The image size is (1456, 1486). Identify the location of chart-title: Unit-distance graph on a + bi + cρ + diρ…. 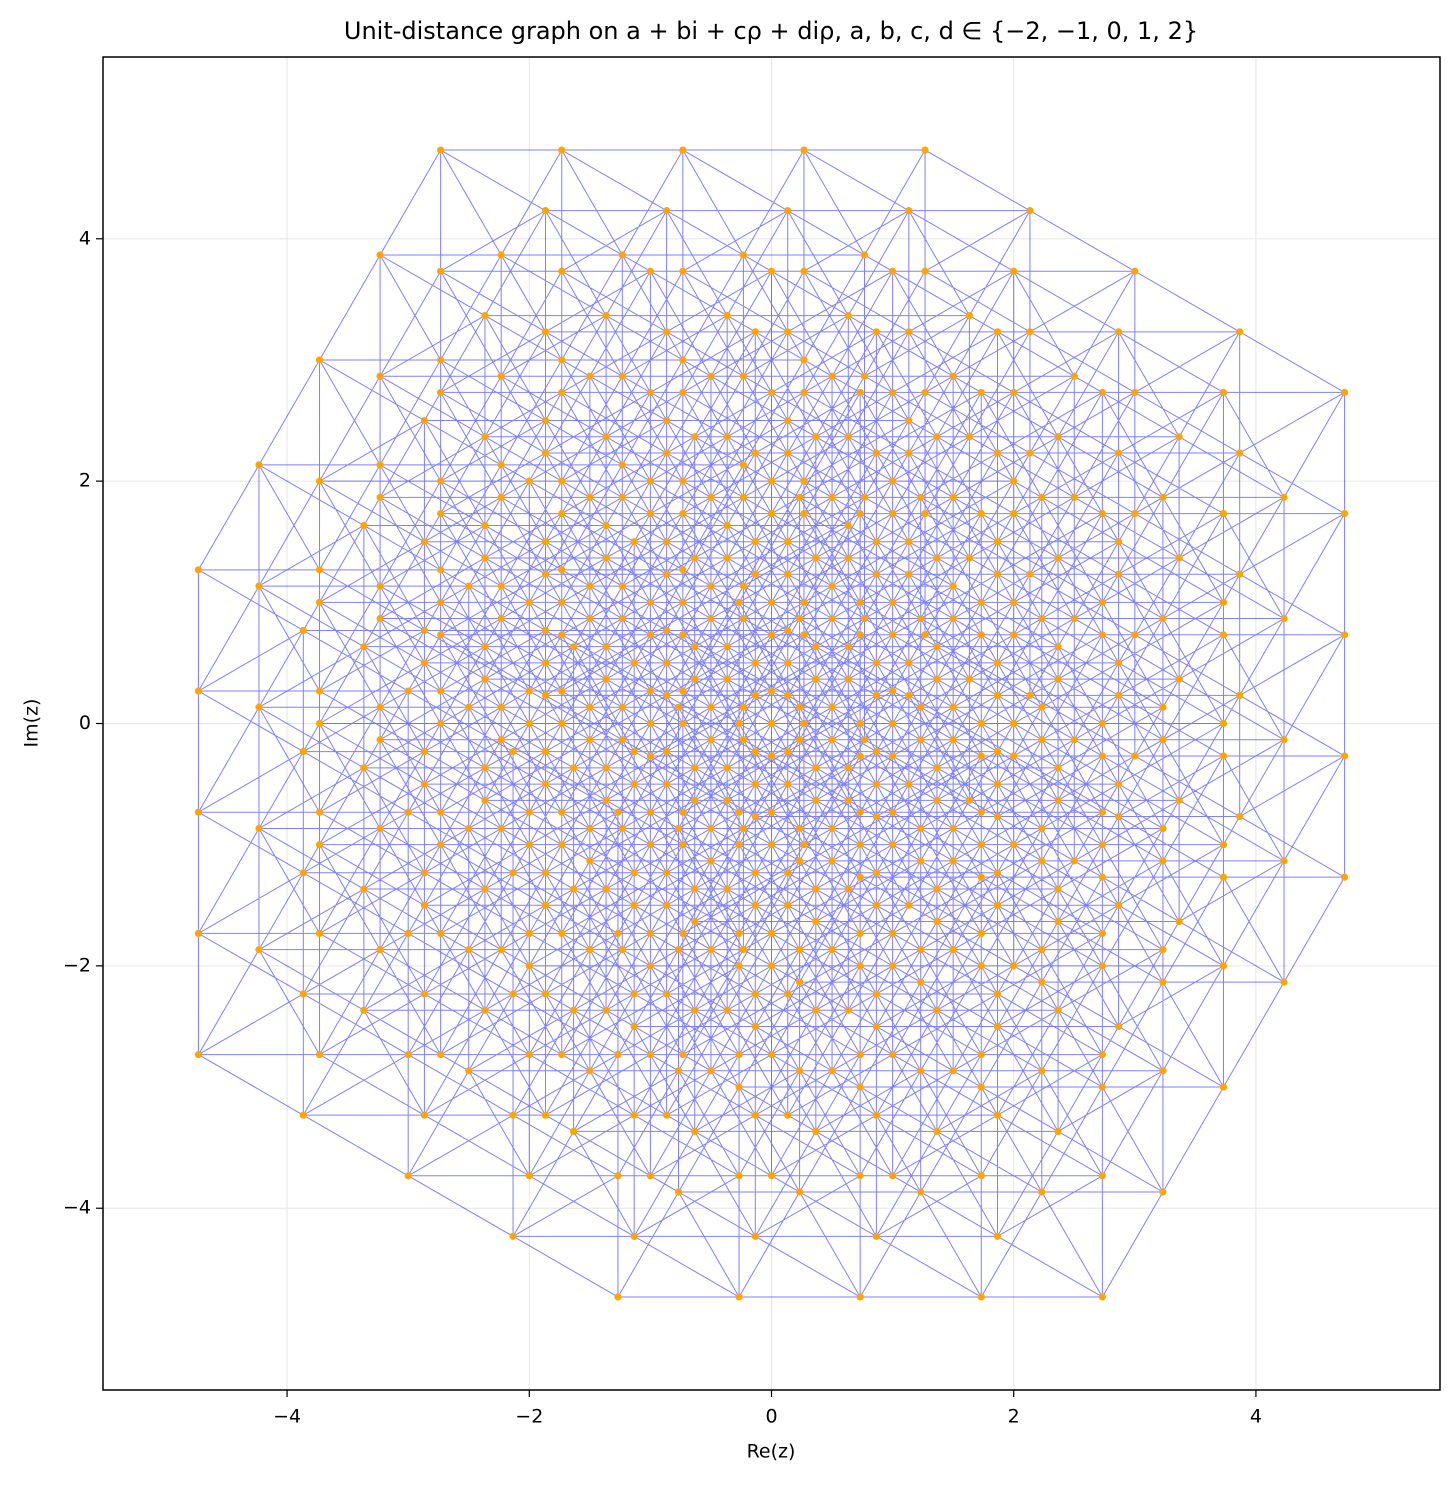
(771, 31).